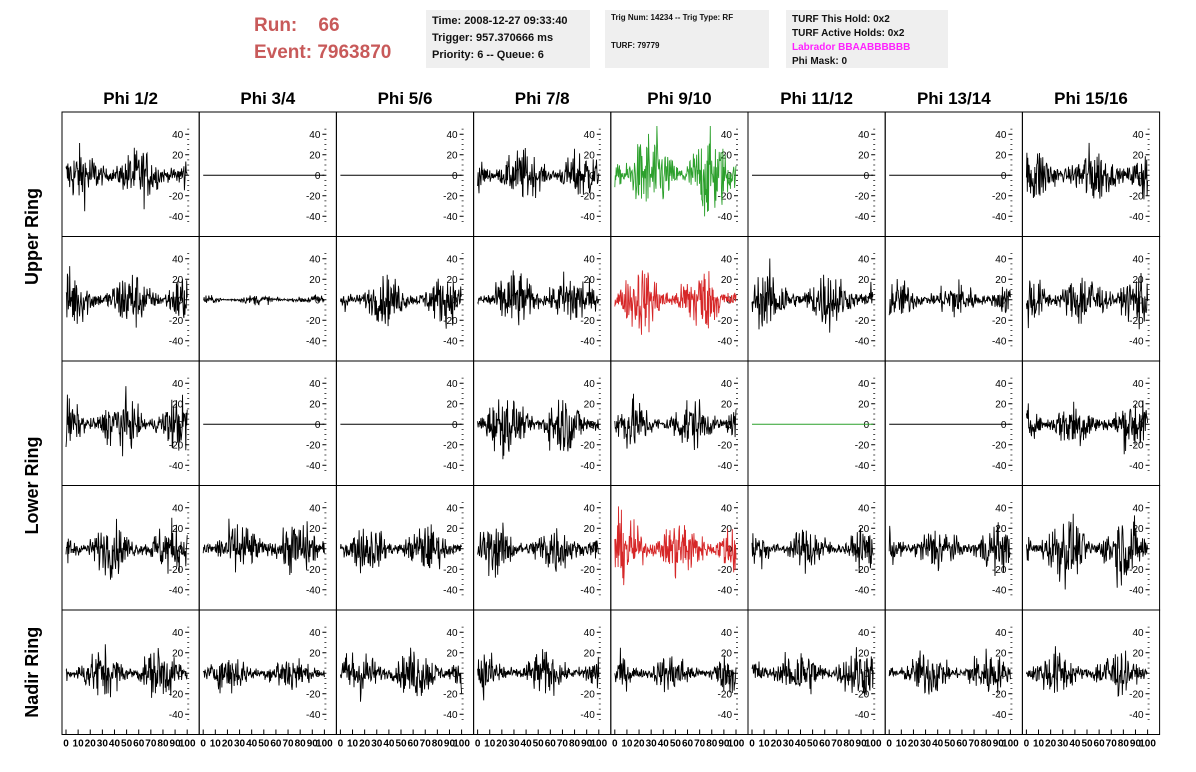 The image size is (1196, 772). Describe the element at coordinates (679, 98) in the screenshot. I see `column-header-5: Phi 9/10` at that location.